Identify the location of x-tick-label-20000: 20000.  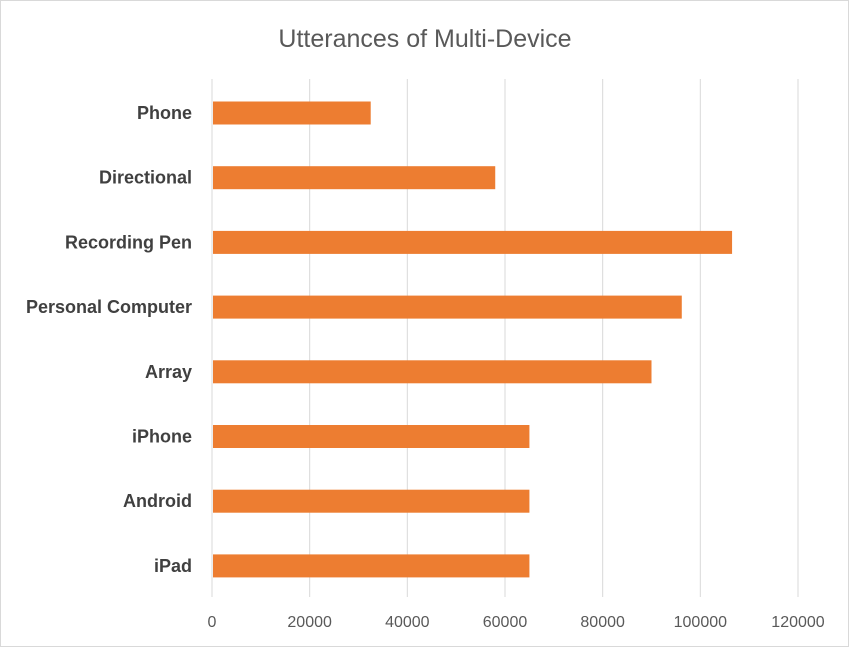
(309, 622).